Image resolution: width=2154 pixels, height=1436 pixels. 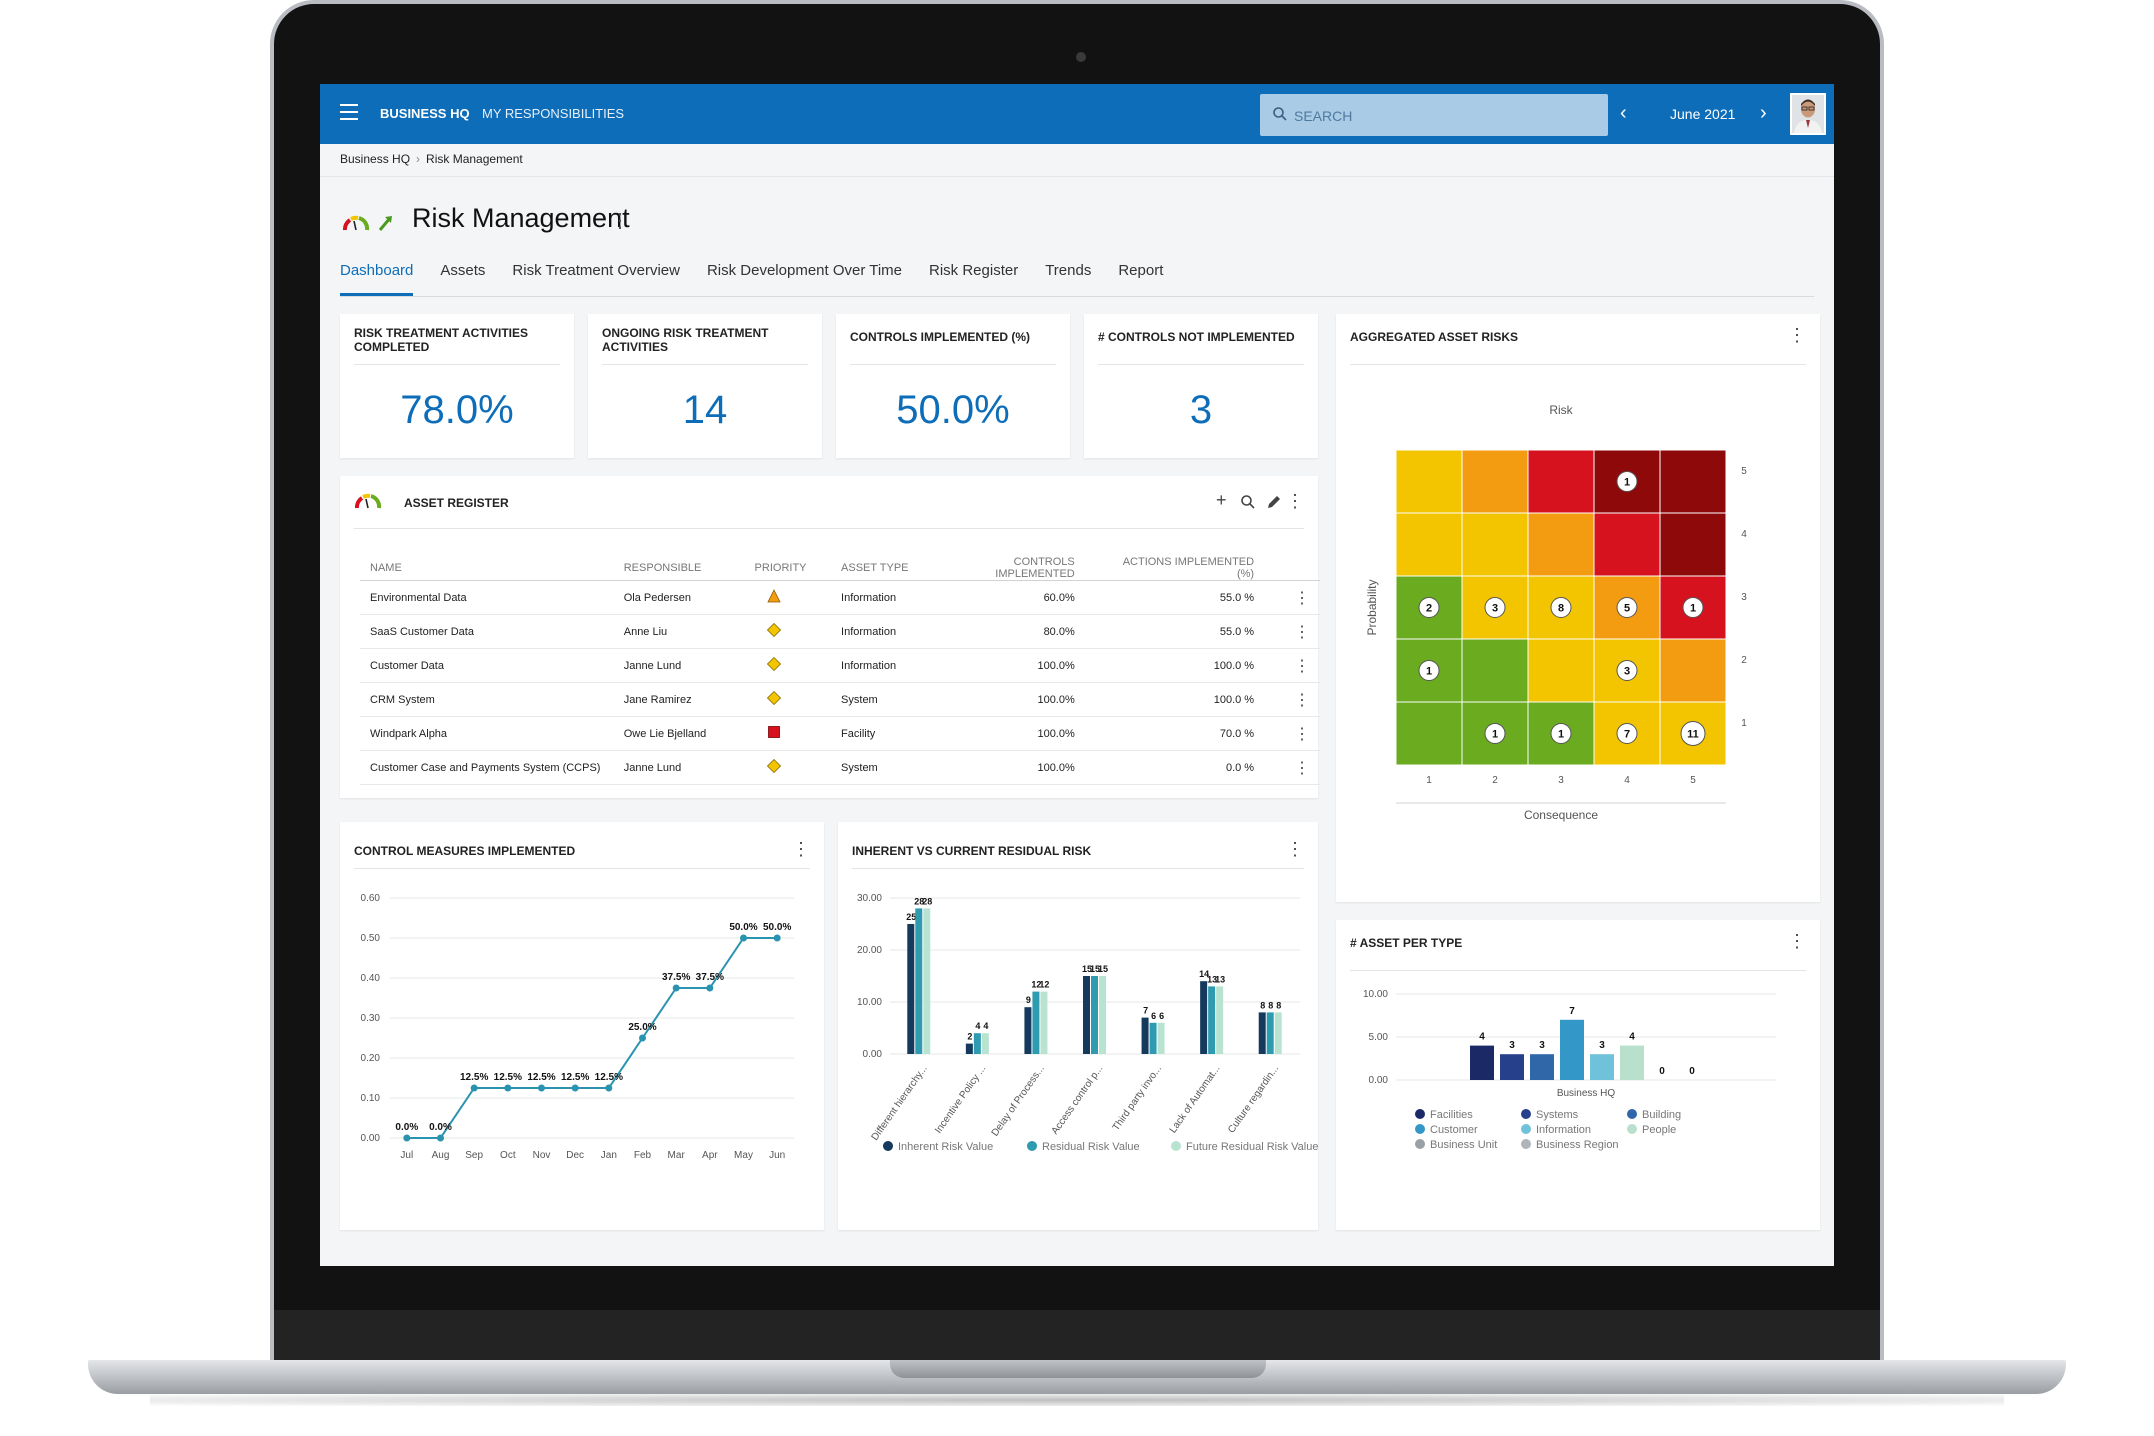 What do you see at coordinates (1201, 410) in the screenshot?
I see `kpi-value: 3` at bounding box center [1201, 410].